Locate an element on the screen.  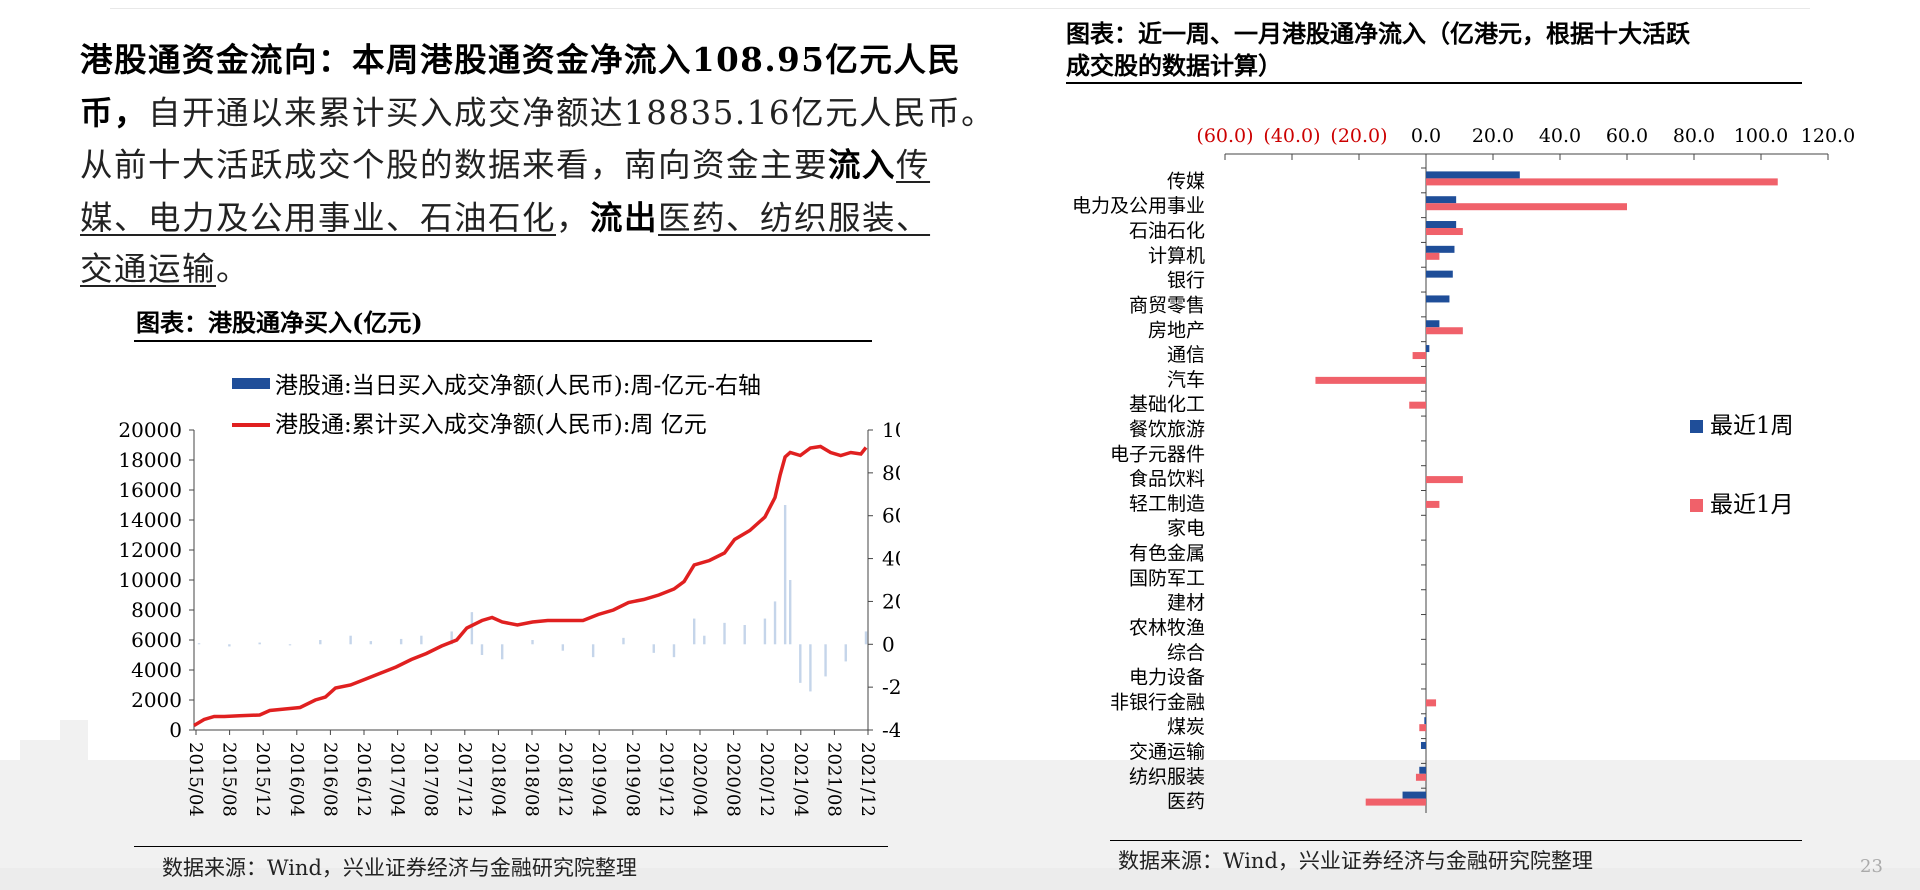
category-label: 银行 is located at coordinates (1186, 281).